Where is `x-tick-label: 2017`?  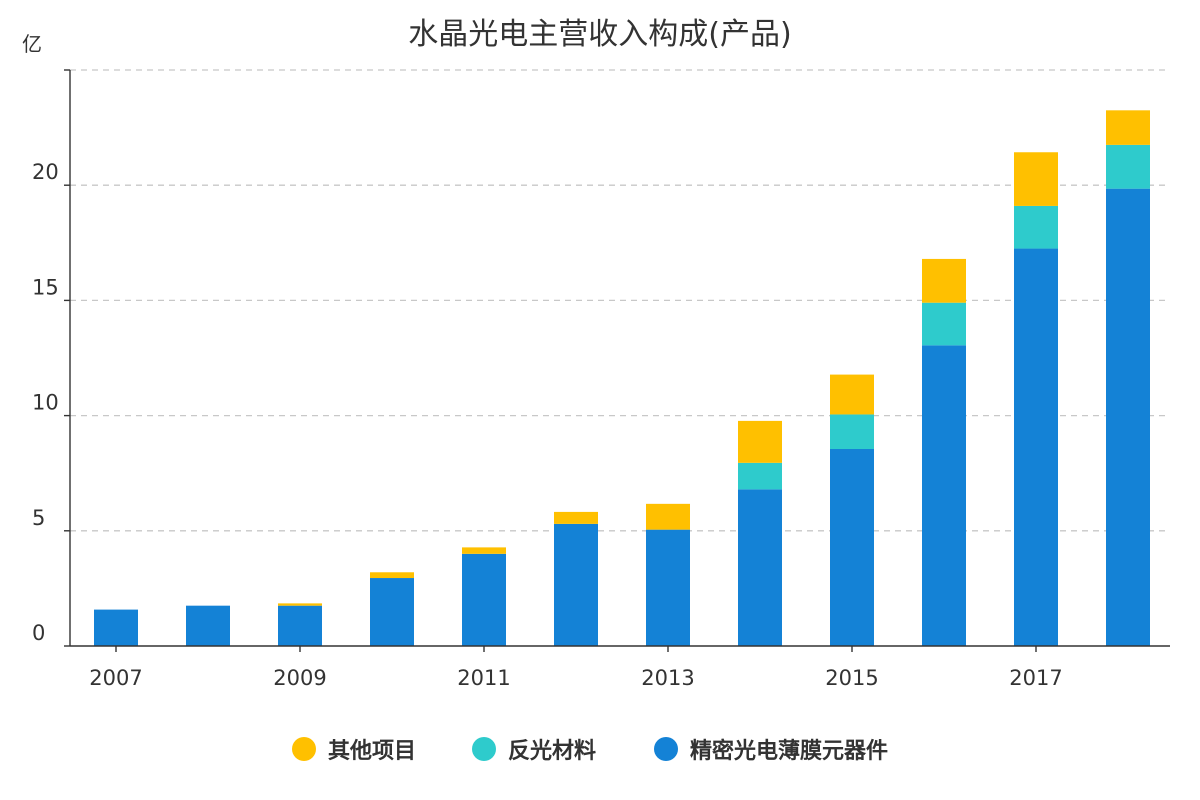 x-tick-label: 2017 is located at coordinates (1035, 678).